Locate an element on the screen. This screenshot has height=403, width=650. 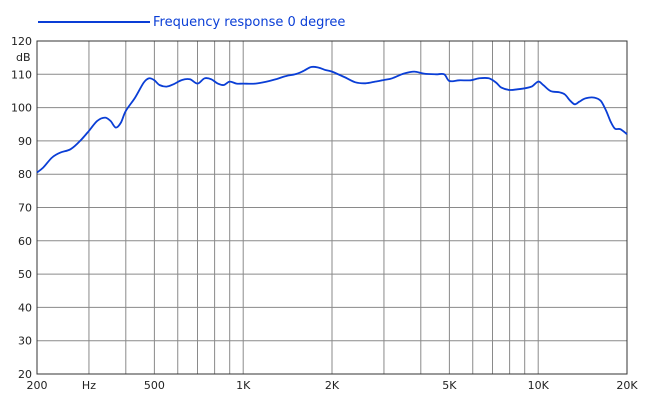
y-tick-label: 50 is located at coordinates (25, 274).